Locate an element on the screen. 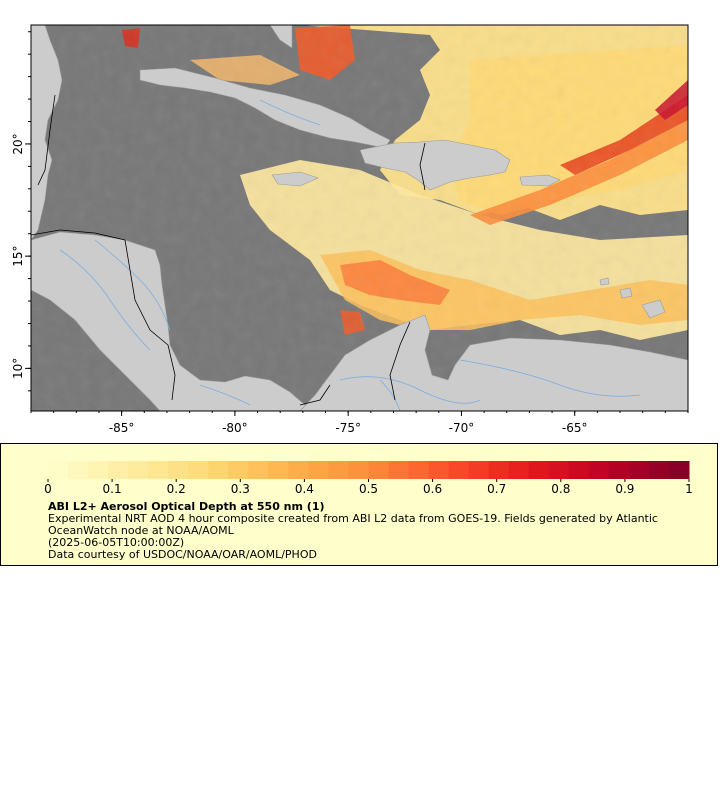  colorbar-tick-label: 0 is located at coordinates (48, 489).